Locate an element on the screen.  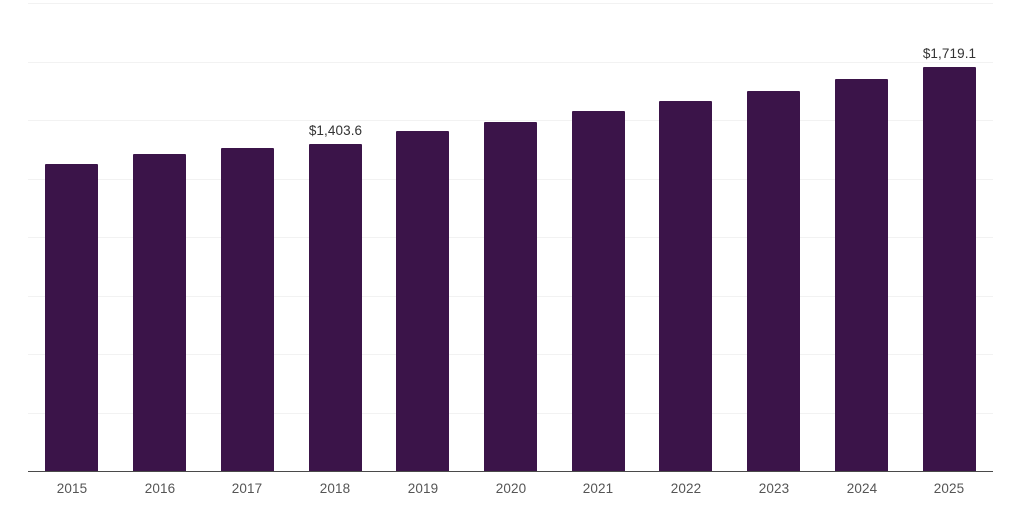
x-axis-line is located at coordinates (510, 471).